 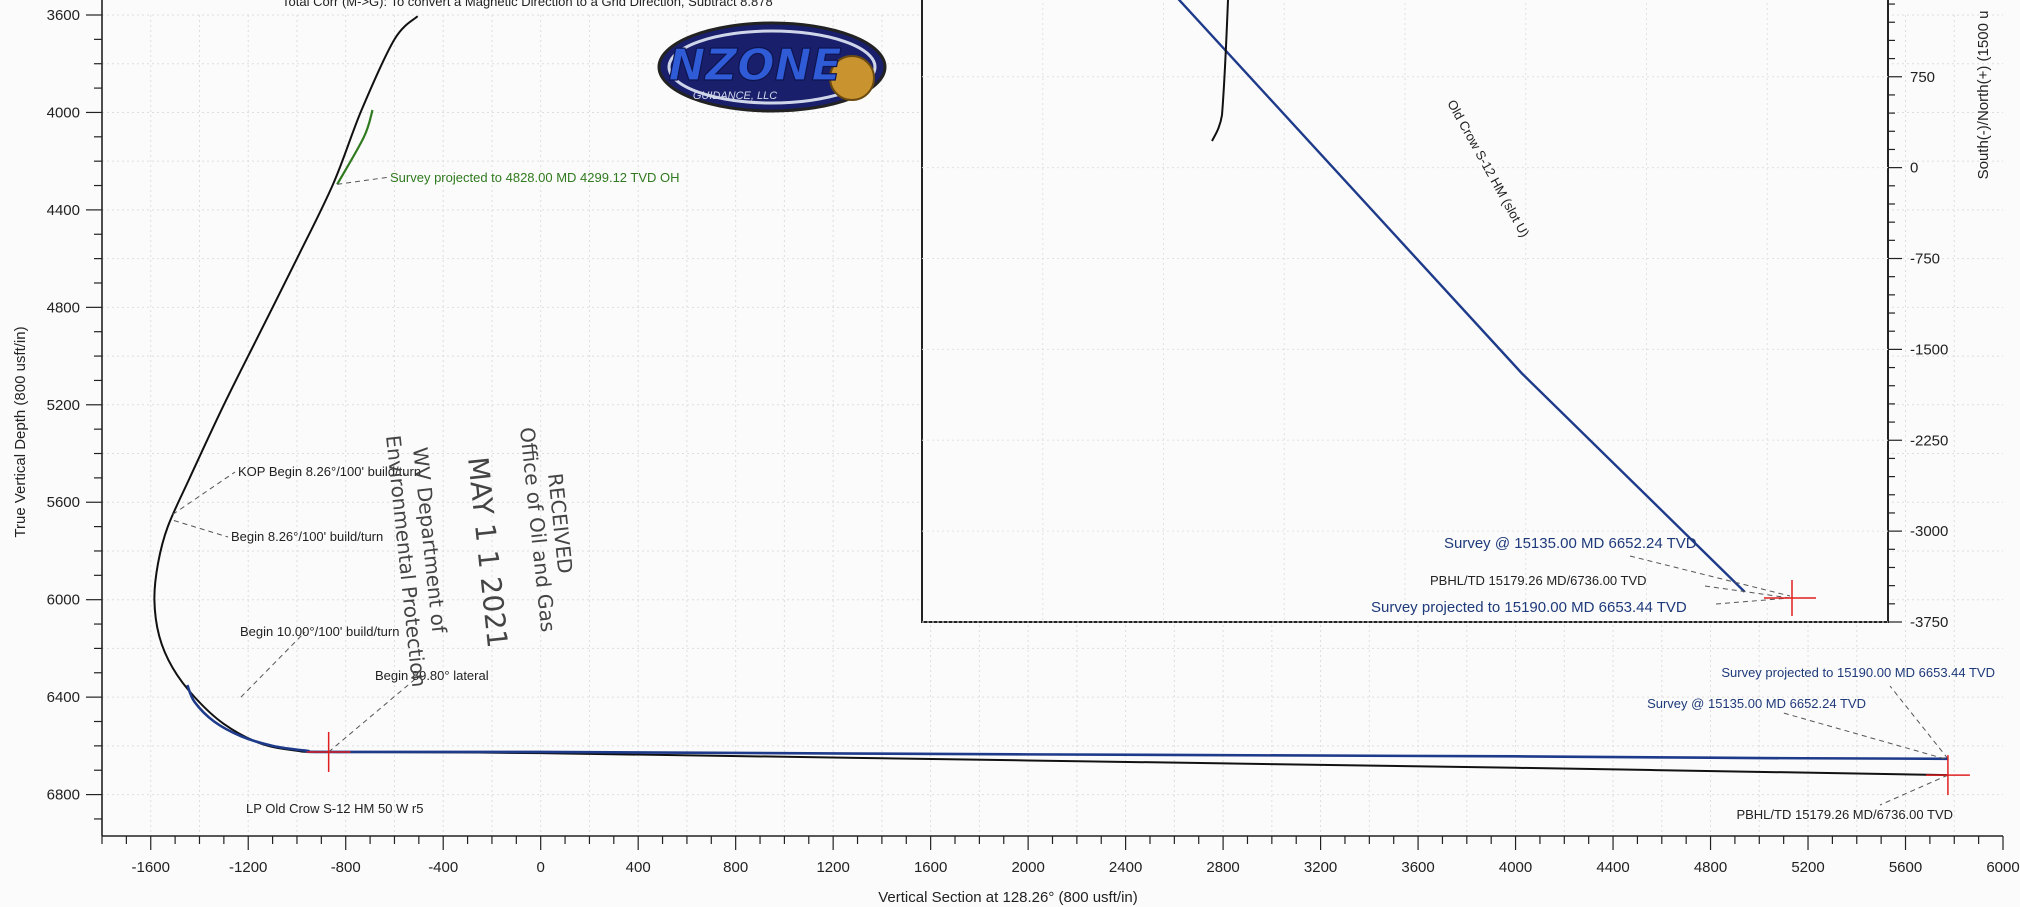 What do you see at coordinates (1905, 867) in the screenshot?
I see `vs-xtick-label: 5600` at bounding box center [1905, 867].